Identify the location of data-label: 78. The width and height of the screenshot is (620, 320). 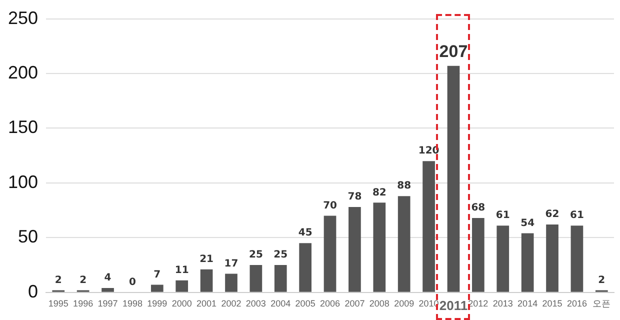
(355, 197).